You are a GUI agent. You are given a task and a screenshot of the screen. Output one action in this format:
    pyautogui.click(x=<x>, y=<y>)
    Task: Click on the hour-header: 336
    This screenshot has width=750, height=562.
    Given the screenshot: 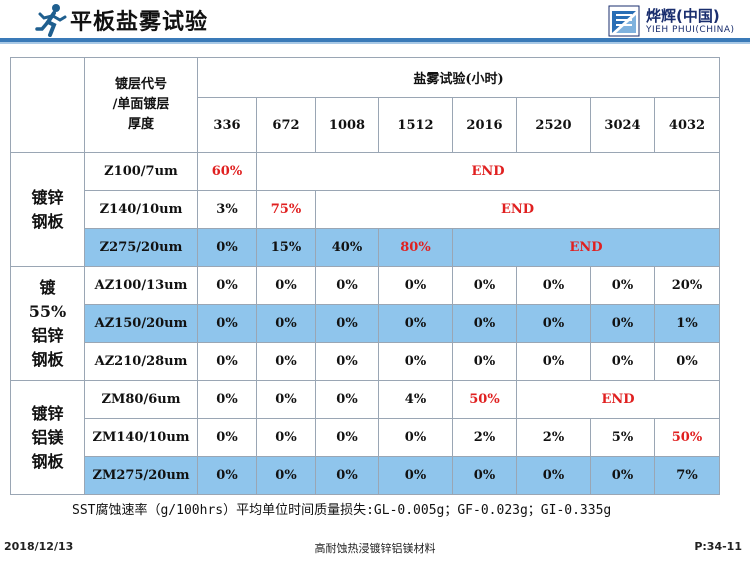 What is the action you would take?
    pyautogui.click(x=227, y=125)
    